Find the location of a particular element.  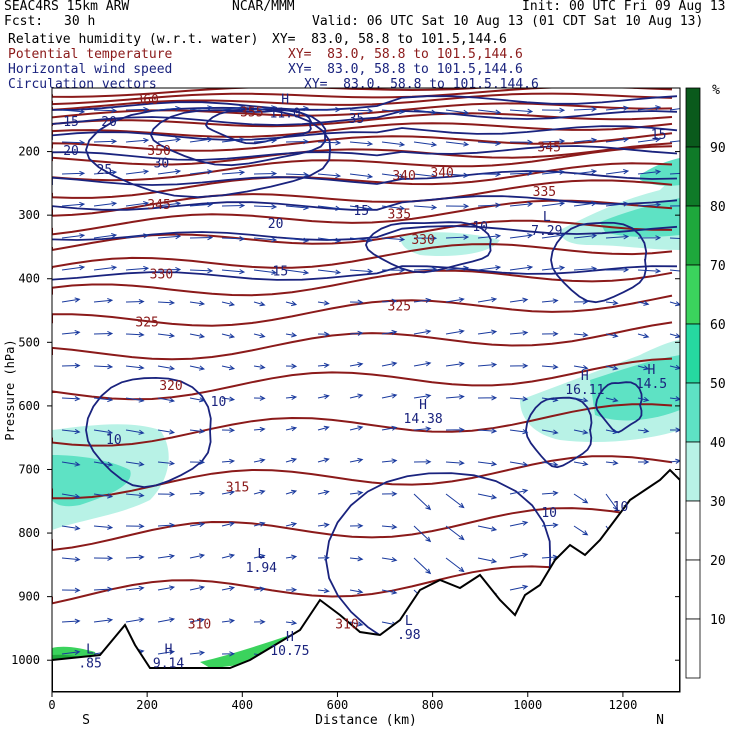

theta-label: 345 is located at coordinates (548, 148).